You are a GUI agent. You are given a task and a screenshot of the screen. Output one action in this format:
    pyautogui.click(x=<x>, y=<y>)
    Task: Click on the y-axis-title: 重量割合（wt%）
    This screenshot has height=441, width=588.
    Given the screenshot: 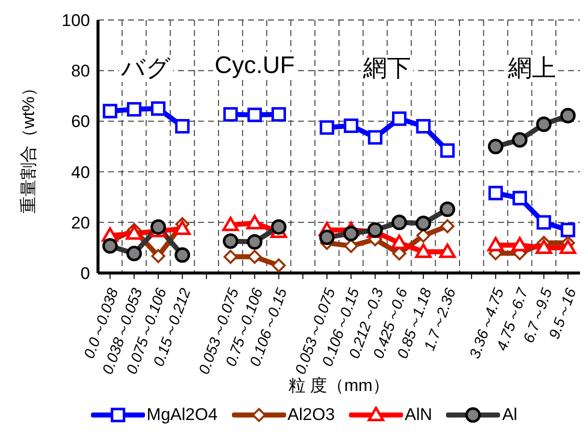 What is the action you would take?
    pyautogui.click(x=28, y=146)
    